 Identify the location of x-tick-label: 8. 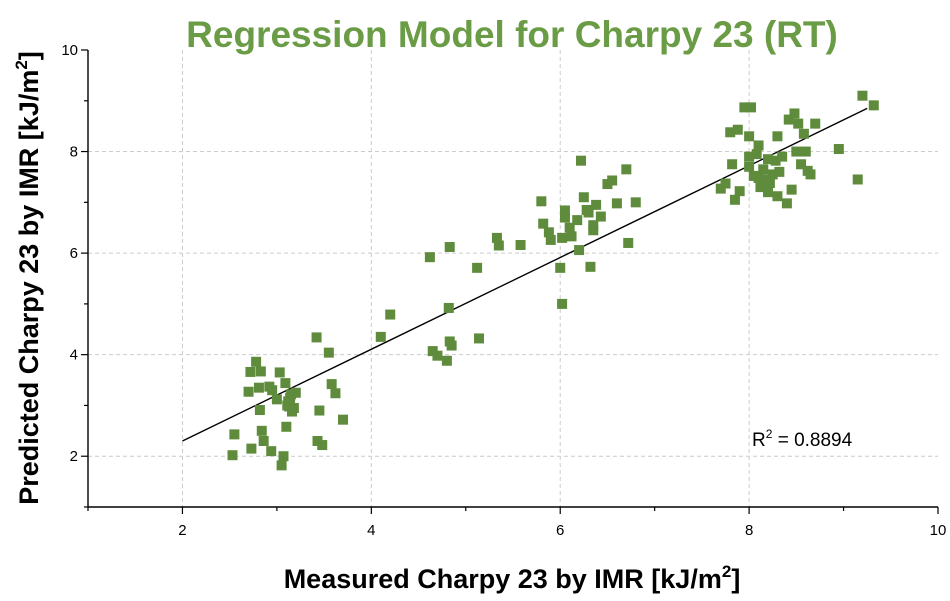
(749, 530).